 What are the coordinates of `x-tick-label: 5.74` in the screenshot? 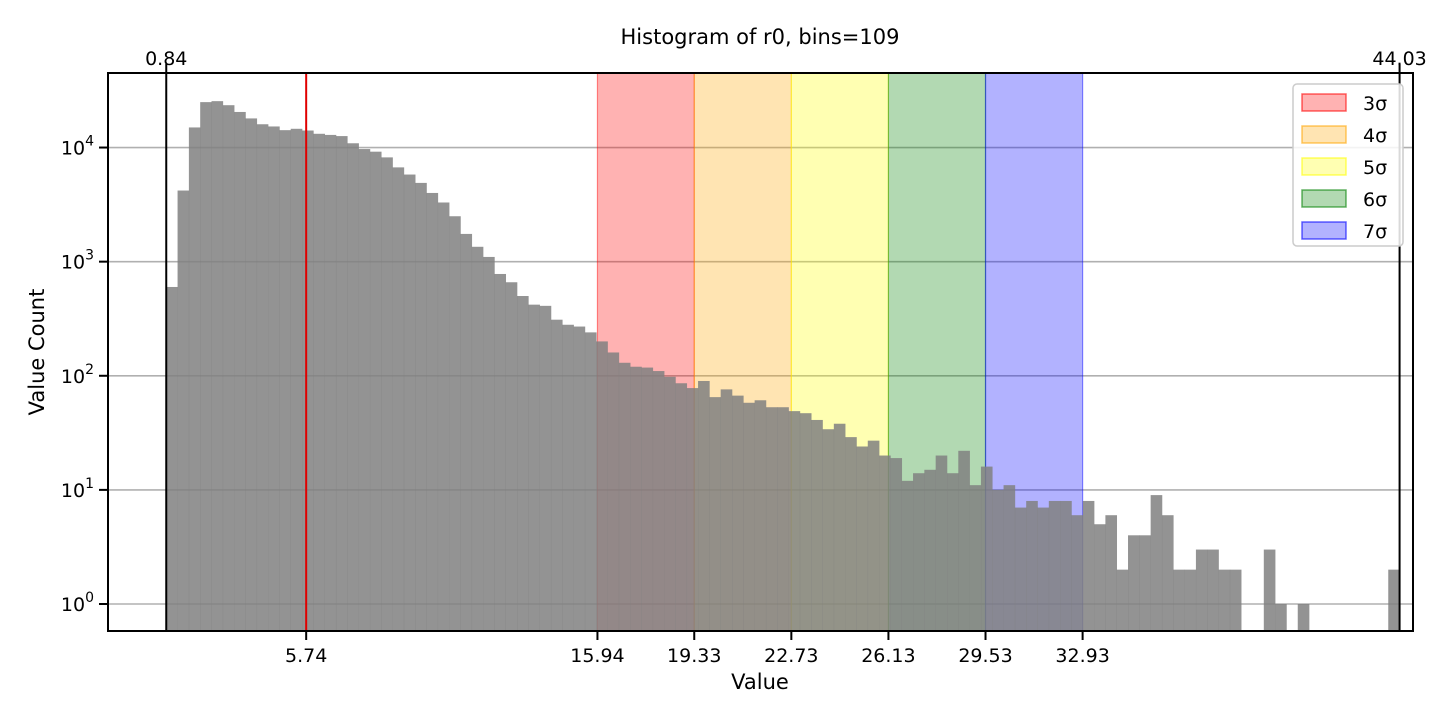 It's located at (306, 656).